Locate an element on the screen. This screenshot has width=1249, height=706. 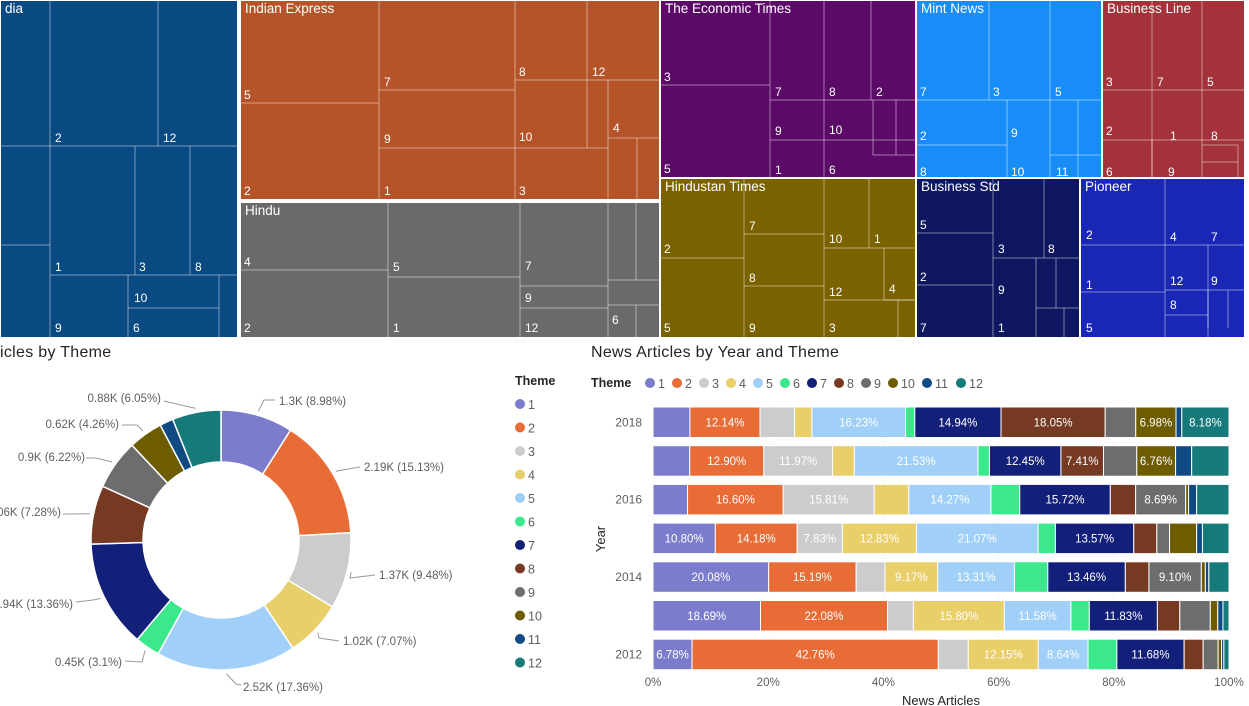
legend-item-4: 4 is located at coordinates (525, 476).